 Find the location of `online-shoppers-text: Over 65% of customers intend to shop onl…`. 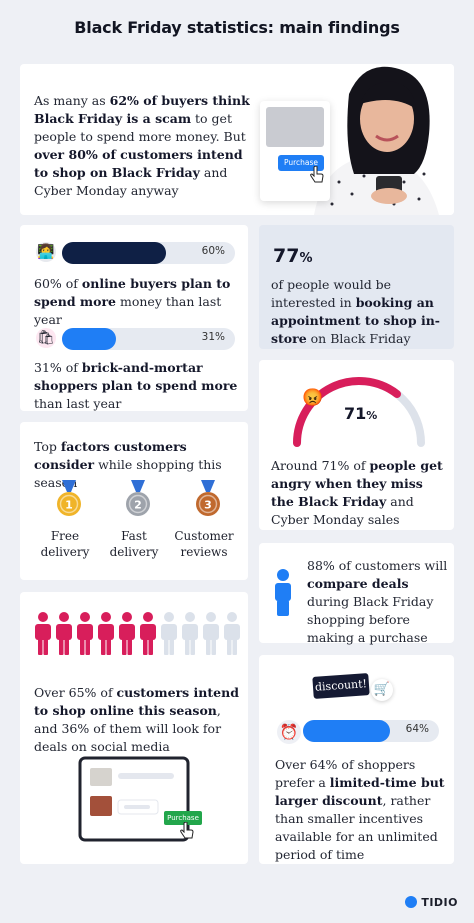

online-shoppers-text: Over 65% of customers intend to shop onl… is located at coordinates (136, 719).